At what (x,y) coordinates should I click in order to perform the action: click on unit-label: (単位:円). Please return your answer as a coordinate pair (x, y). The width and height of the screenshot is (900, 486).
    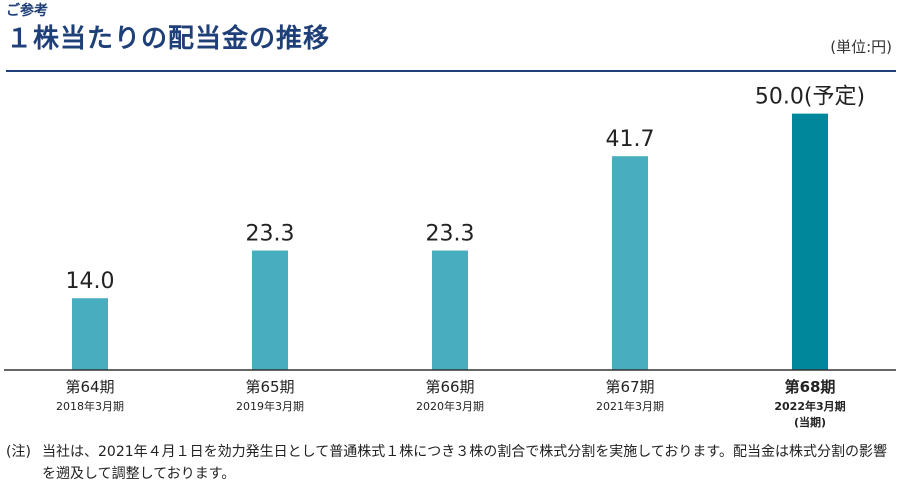
    Looking at the image, I should click on (861, 47).